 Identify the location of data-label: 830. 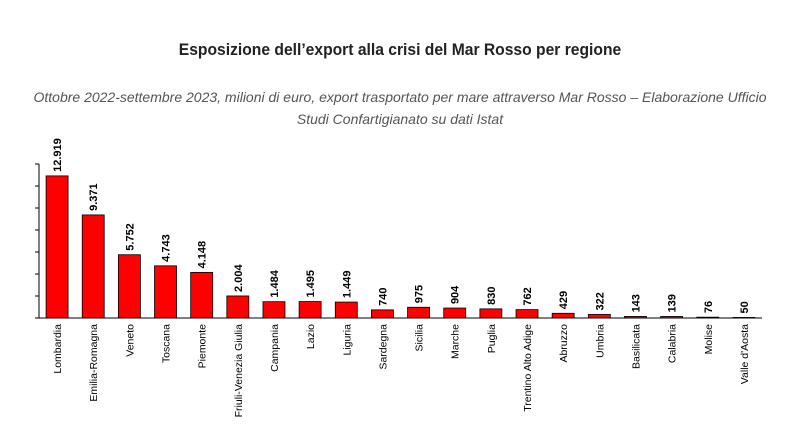
(492, 296).